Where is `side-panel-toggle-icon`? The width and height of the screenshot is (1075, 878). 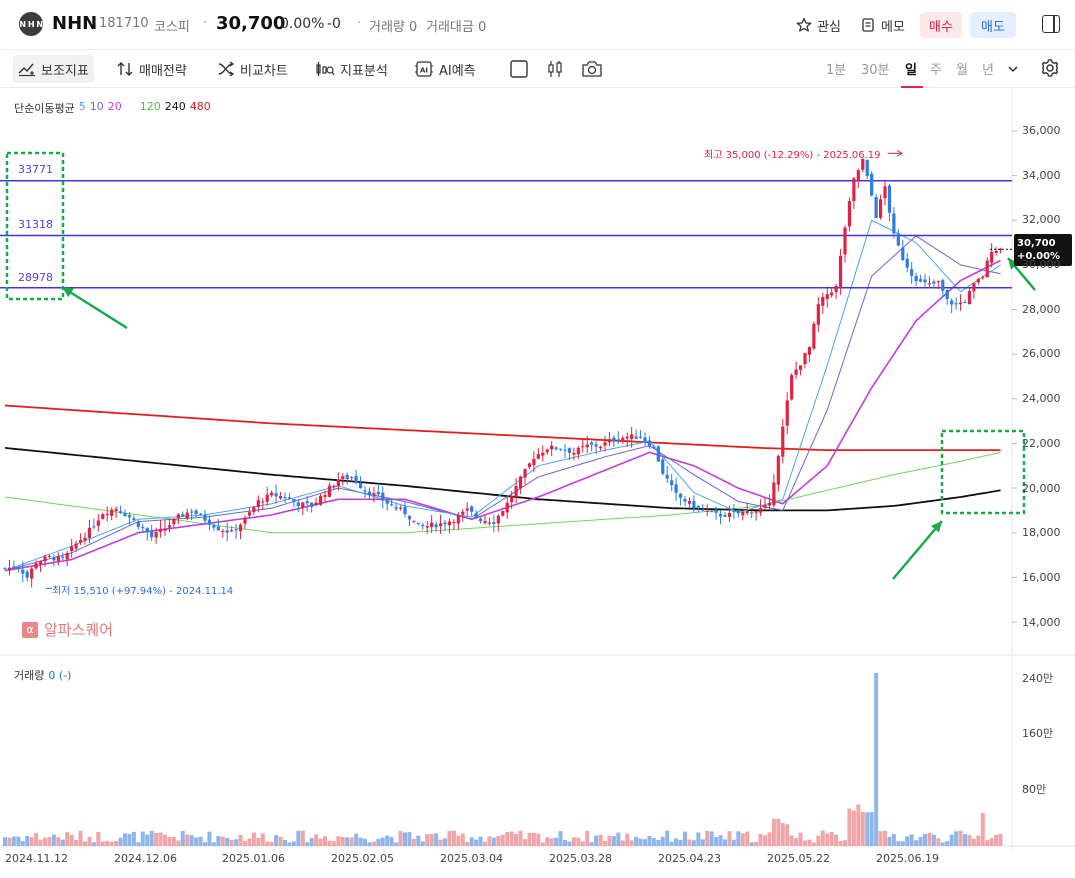
side-panel-toggle-icon is located at coordinates (1051, 24).